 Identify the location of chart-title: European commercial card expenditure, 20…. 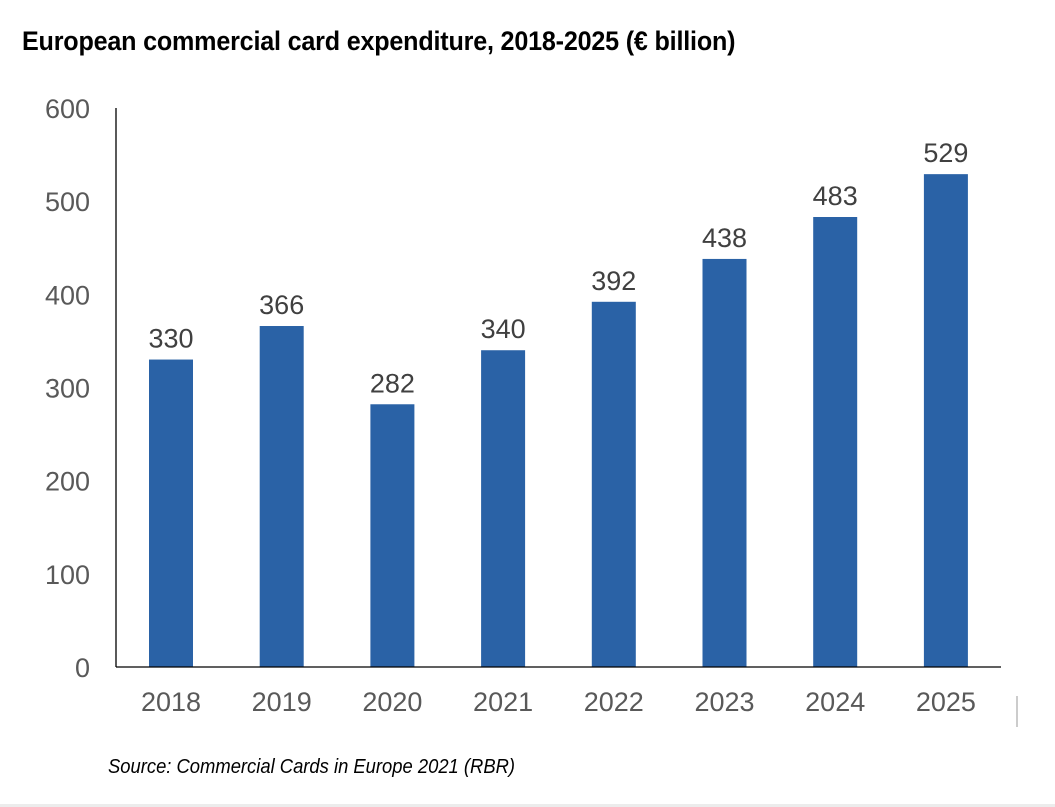
(379, 41).